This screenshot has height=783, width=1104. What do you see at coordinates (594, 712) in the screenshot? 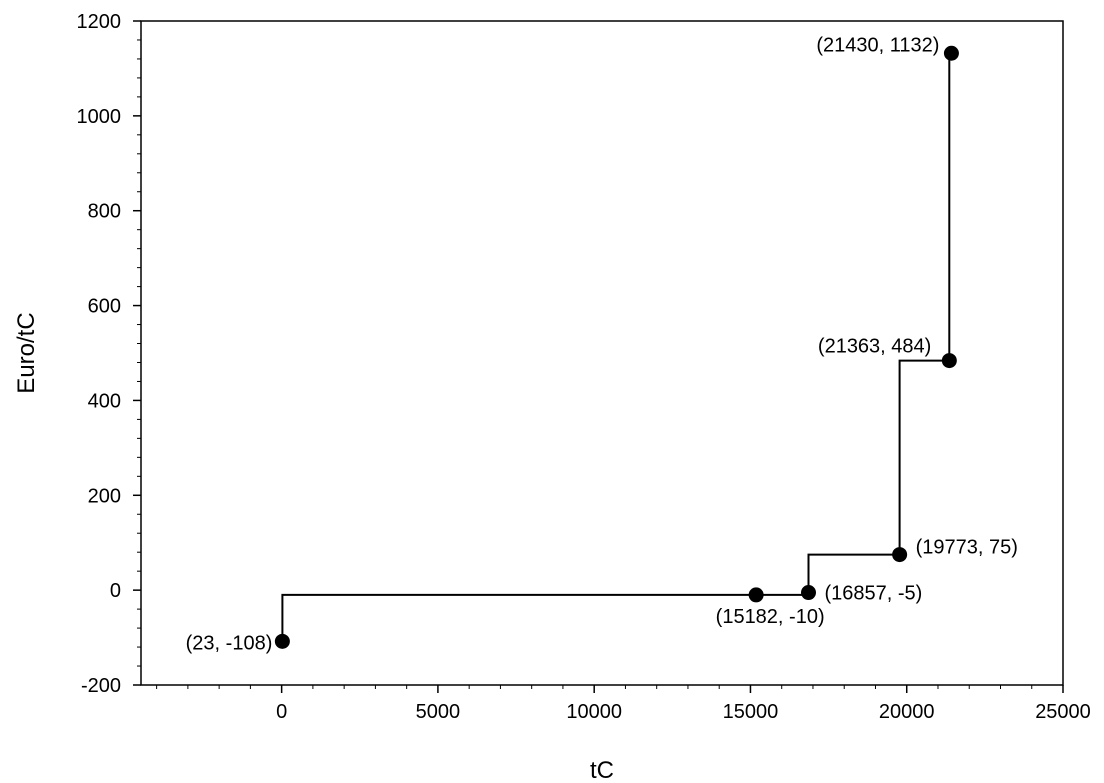
I see `x-tick-label: 10000` at bounding box center [594, 712].